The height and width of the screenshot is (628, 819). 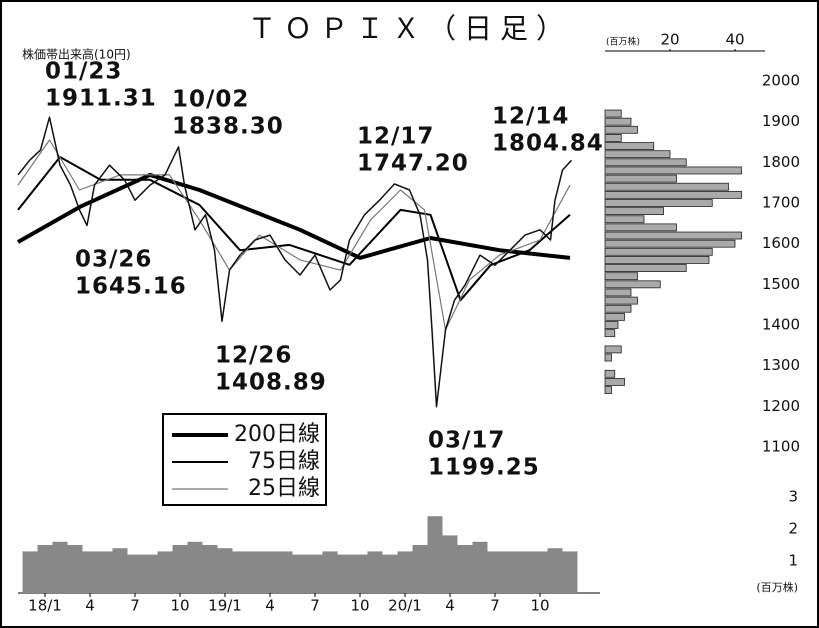 What do you see at coordinates (405, 606) in the screenshot?
I see `x-tick-label: 20/1` at bounding box center [405, 606].